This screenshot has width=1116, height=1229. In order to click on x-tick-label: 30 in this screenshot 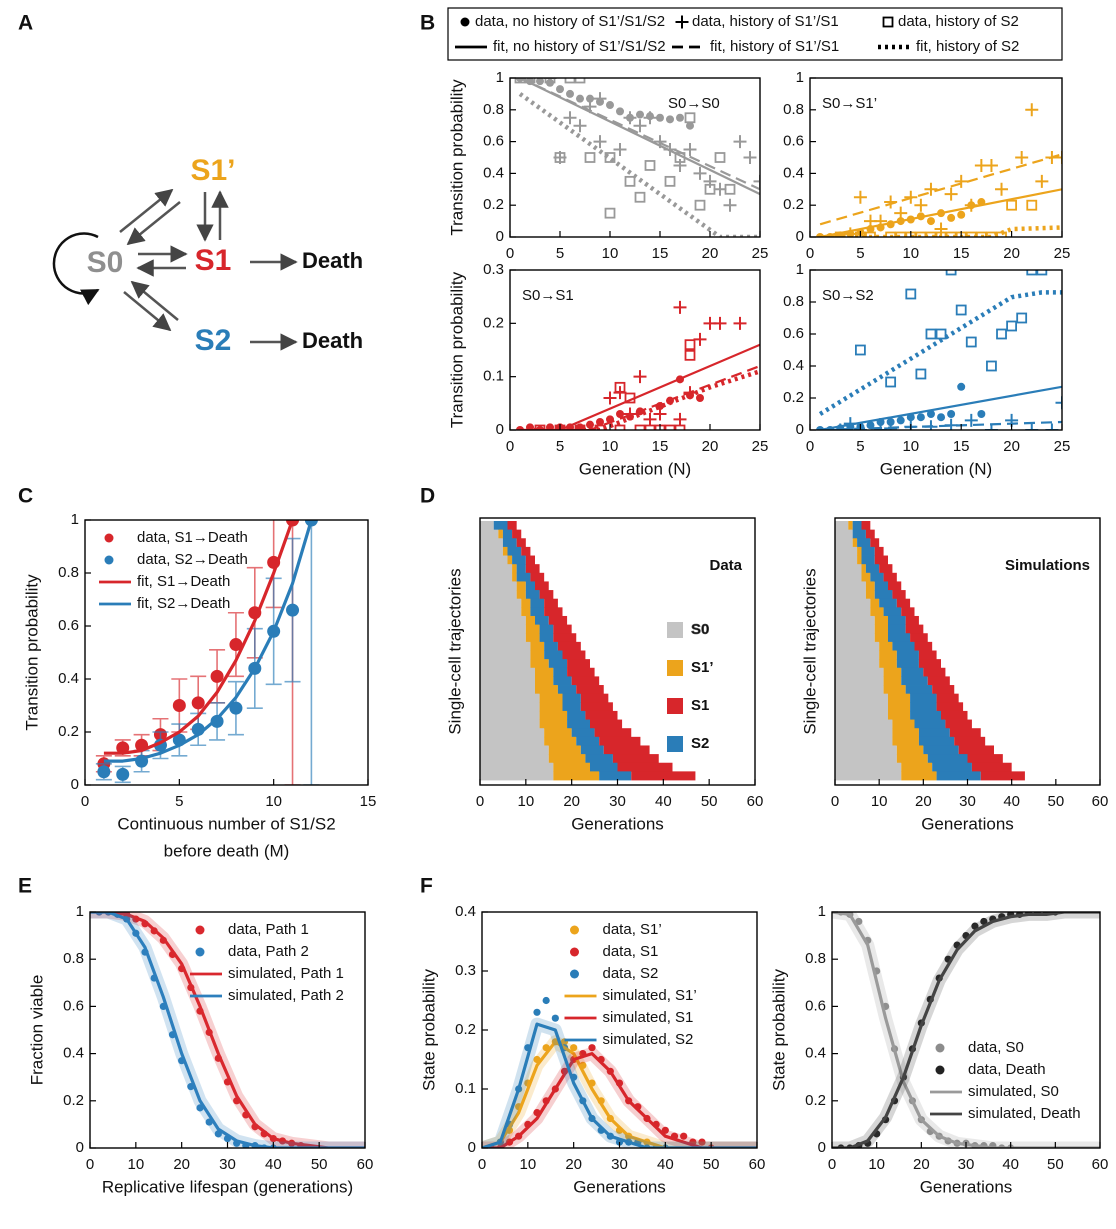, I will do `click(966, 1164)`.